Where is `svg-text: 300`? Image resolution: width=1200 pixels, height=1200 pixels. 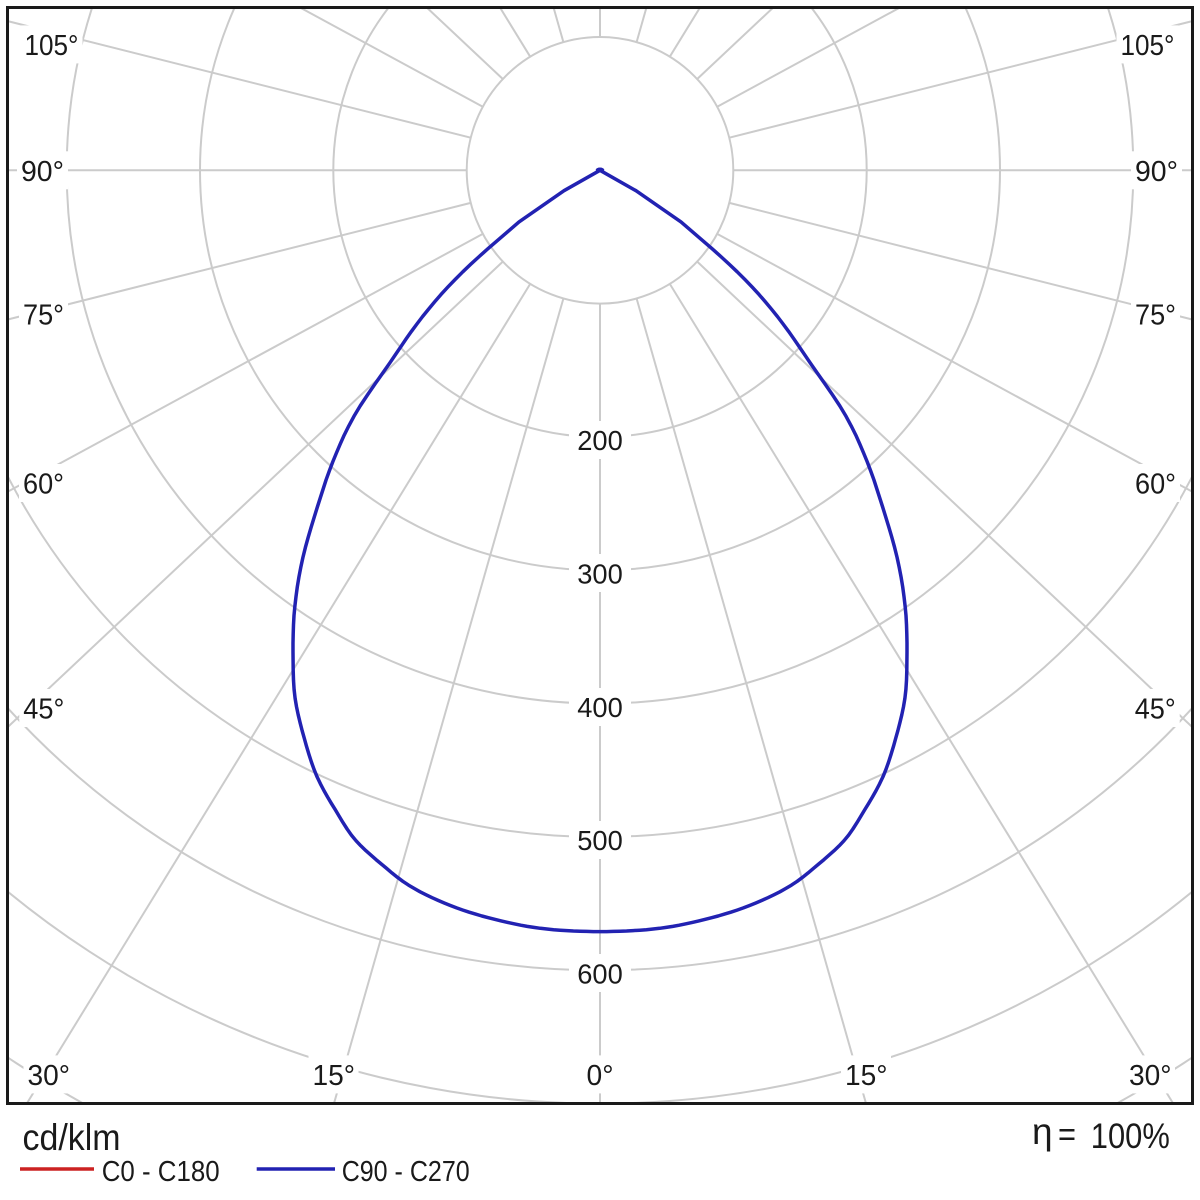 svg-text: 300 is located at coordinates (600, 574).